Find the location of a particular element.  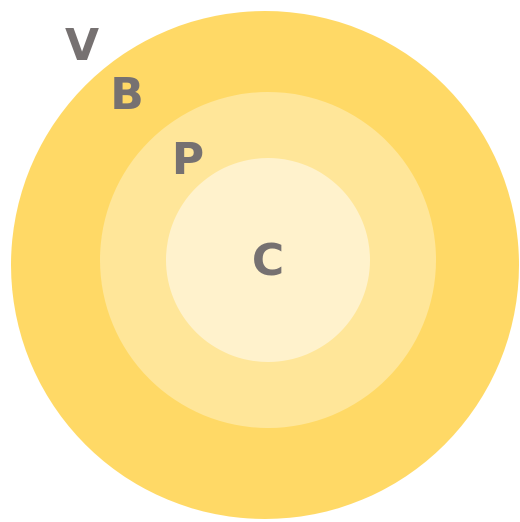

label: C is located at coordinates (268, 260).